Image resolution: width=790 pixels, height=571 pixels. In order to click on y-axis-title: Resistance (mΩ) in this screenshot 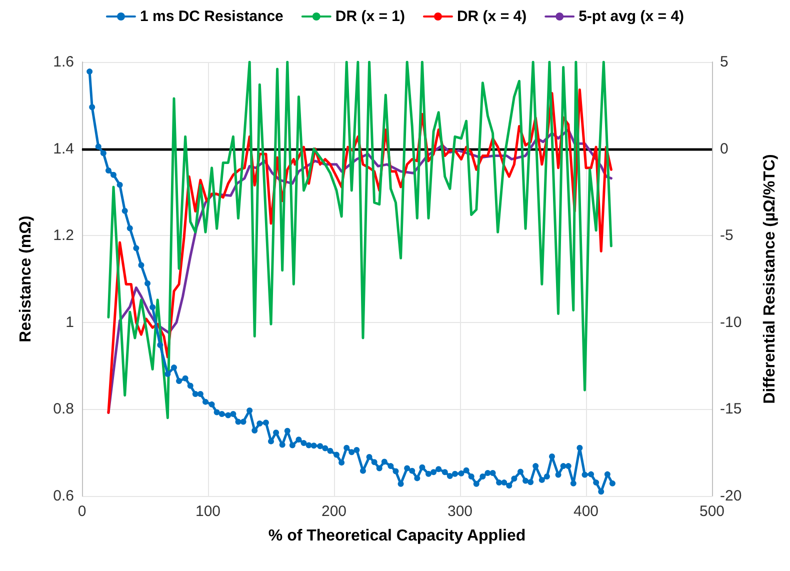, I will do `click(26, 279)`.